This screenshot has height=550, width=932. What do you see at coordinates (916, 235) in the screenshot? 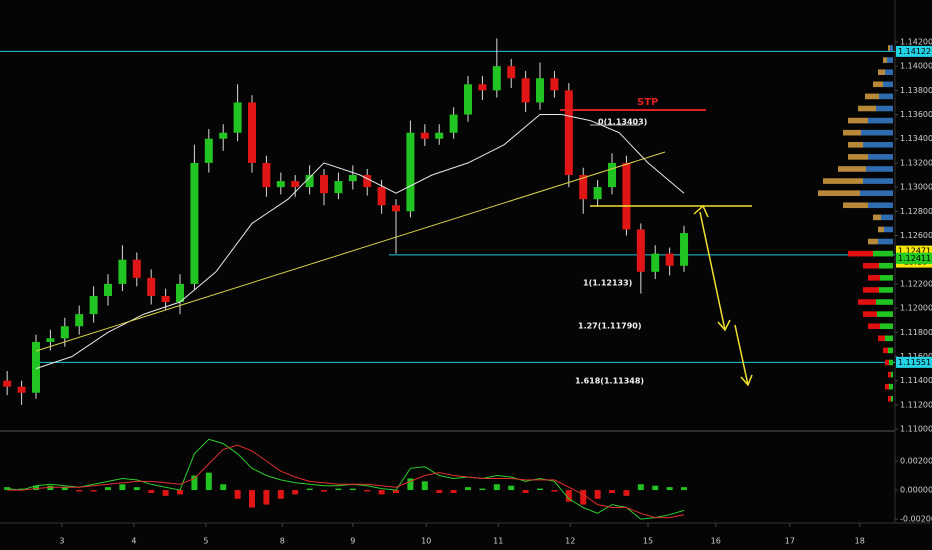
I see `y-tick-label: 1.12600` at bounding box center [916, 235].